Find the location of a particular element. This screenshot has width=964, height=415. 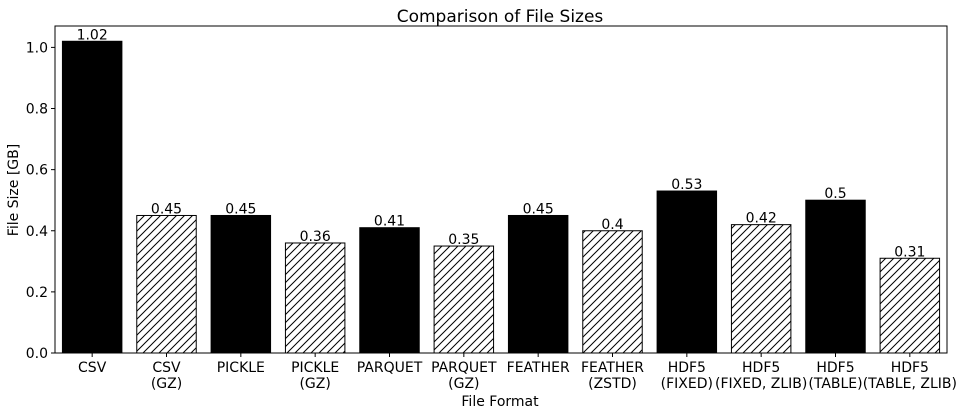

bar-value-label: 0.4 is located at coordinates (612, 225).